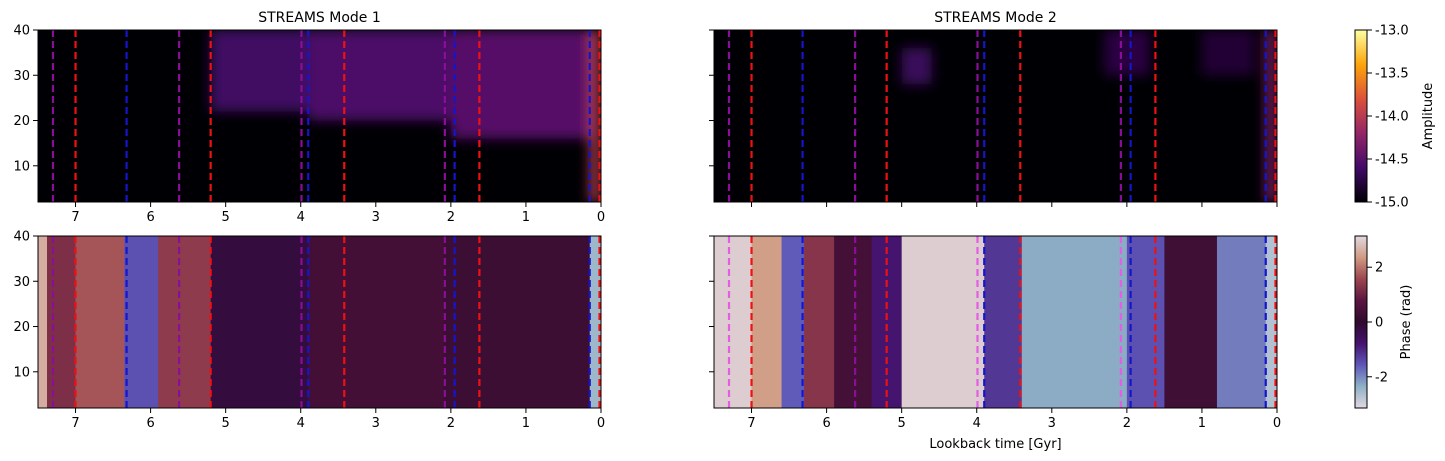 The image size is (1445, 461). What do you see at coordinates (1392, 160) in the screenshot?
I see `colorbar-tick-label: -14.5` at bounding box center [1392, 160].